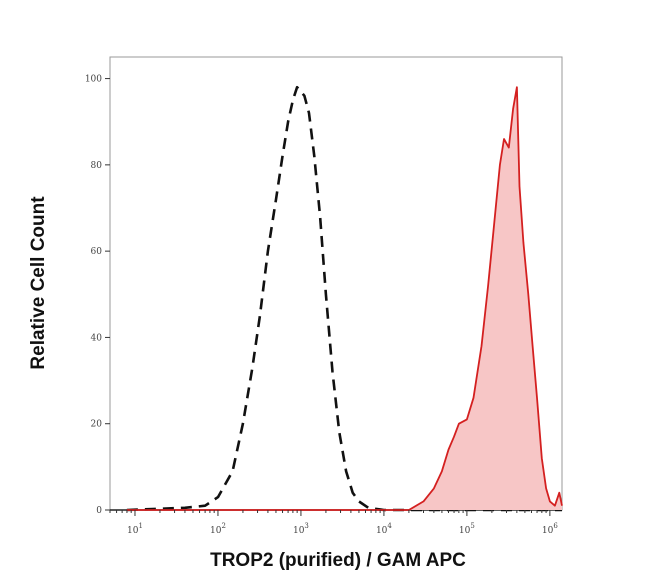 This screenshot has width=650, height=579. What do you see at coordinates (467, 529) in the screenshot?
I see `x-tick-label-5: 10⁵` at bounding box center [467, 529].